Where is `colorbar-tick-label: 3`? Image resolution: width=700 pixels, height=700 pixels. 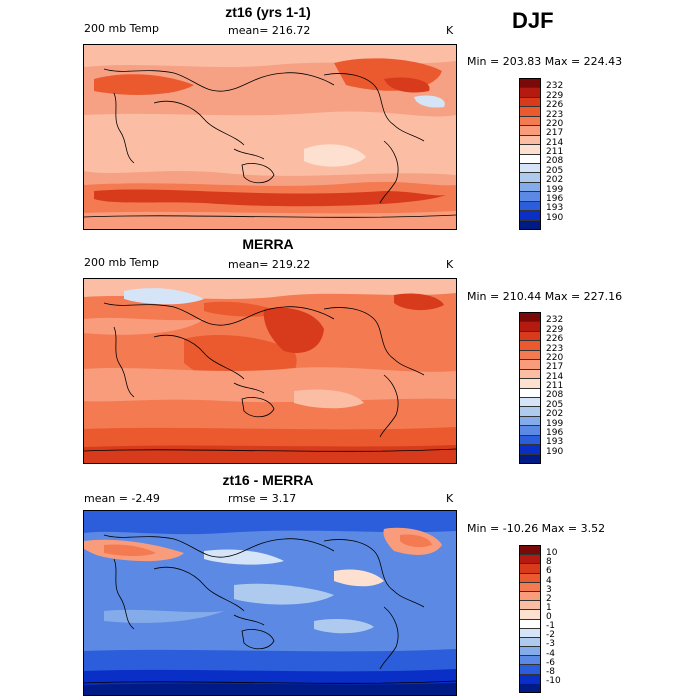
colorbar-tick-label: 3 is located at coordinates (549, 589).